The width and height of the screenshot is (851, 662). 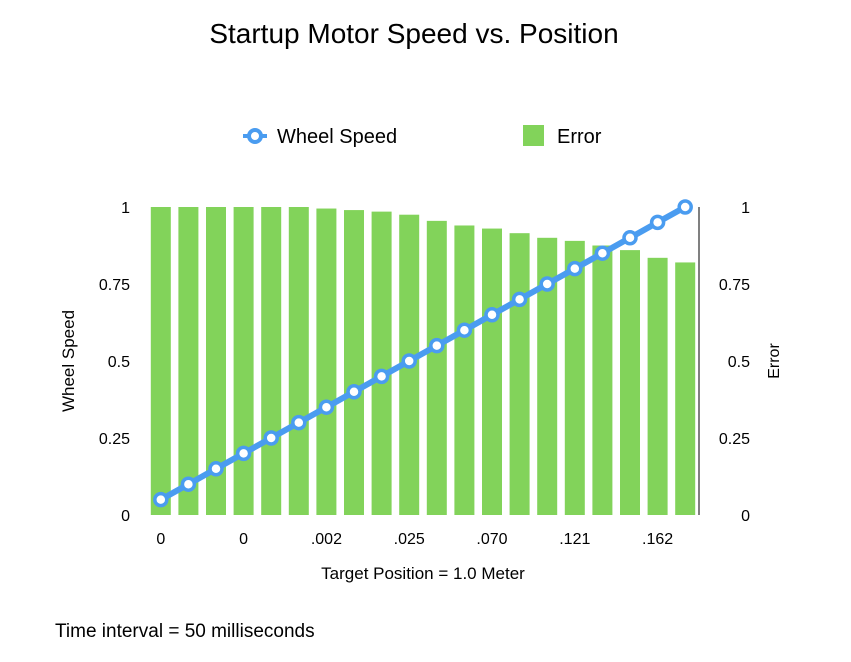 I want to click on legend-item-wheel-speed: Wheel Speed, so click(x=320, y=137).